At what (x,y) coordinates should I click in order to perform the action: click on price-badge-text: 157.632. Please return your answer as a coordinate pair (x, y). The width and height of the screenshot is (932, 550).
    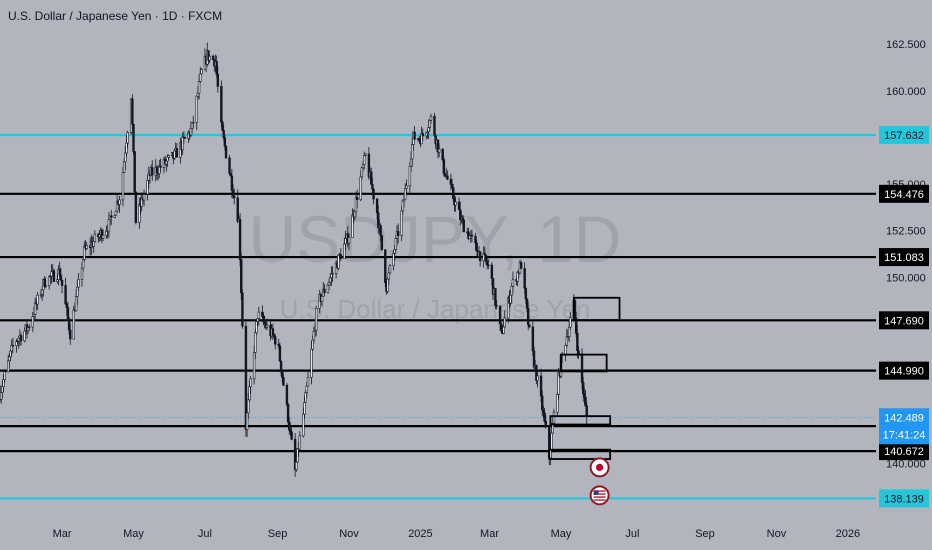
    Looking at the image, I should click on (904, 136).